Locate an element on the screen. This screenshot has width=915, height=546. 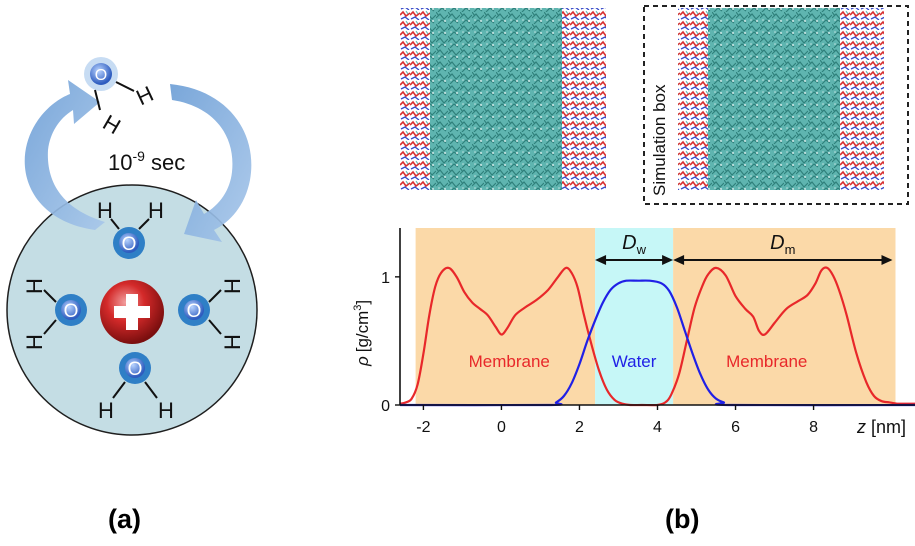
x-tick-label: -2 is located at coordinates (423, 427).